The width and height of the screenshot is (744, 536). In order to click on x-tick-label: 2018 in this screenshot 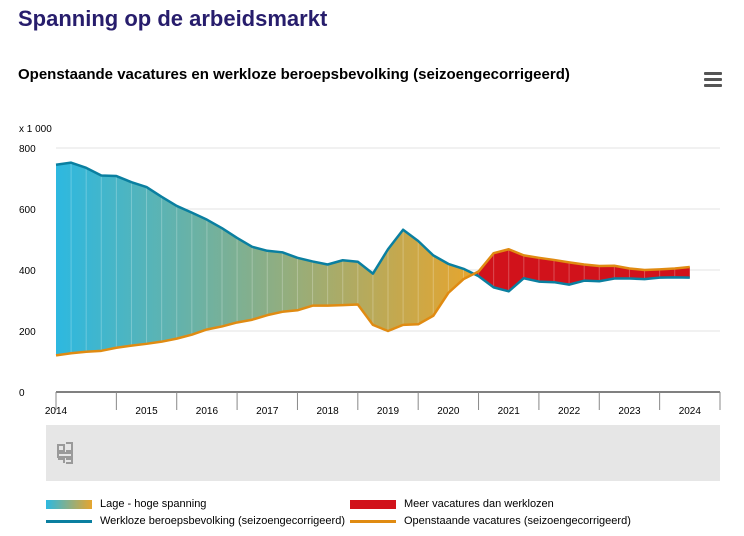, I will do `click(328, 411)`.